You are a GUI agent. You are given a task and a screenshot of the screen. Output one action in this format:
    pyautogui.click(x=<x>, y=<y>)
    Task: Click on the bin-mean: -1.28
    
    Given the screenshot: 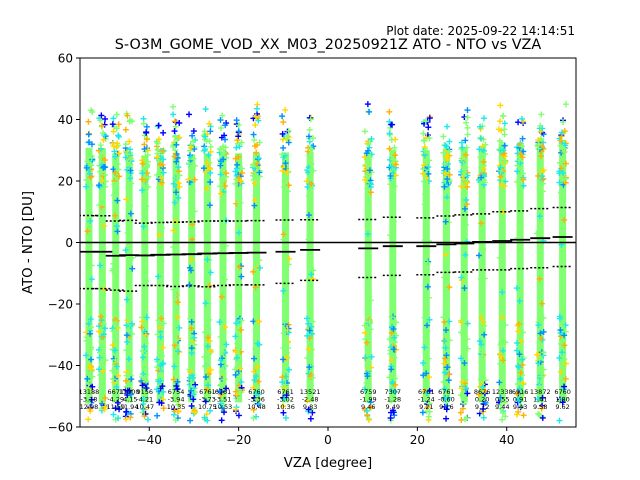 What is the action you would take?
    pyautogui.click(x=392, y=400)
    